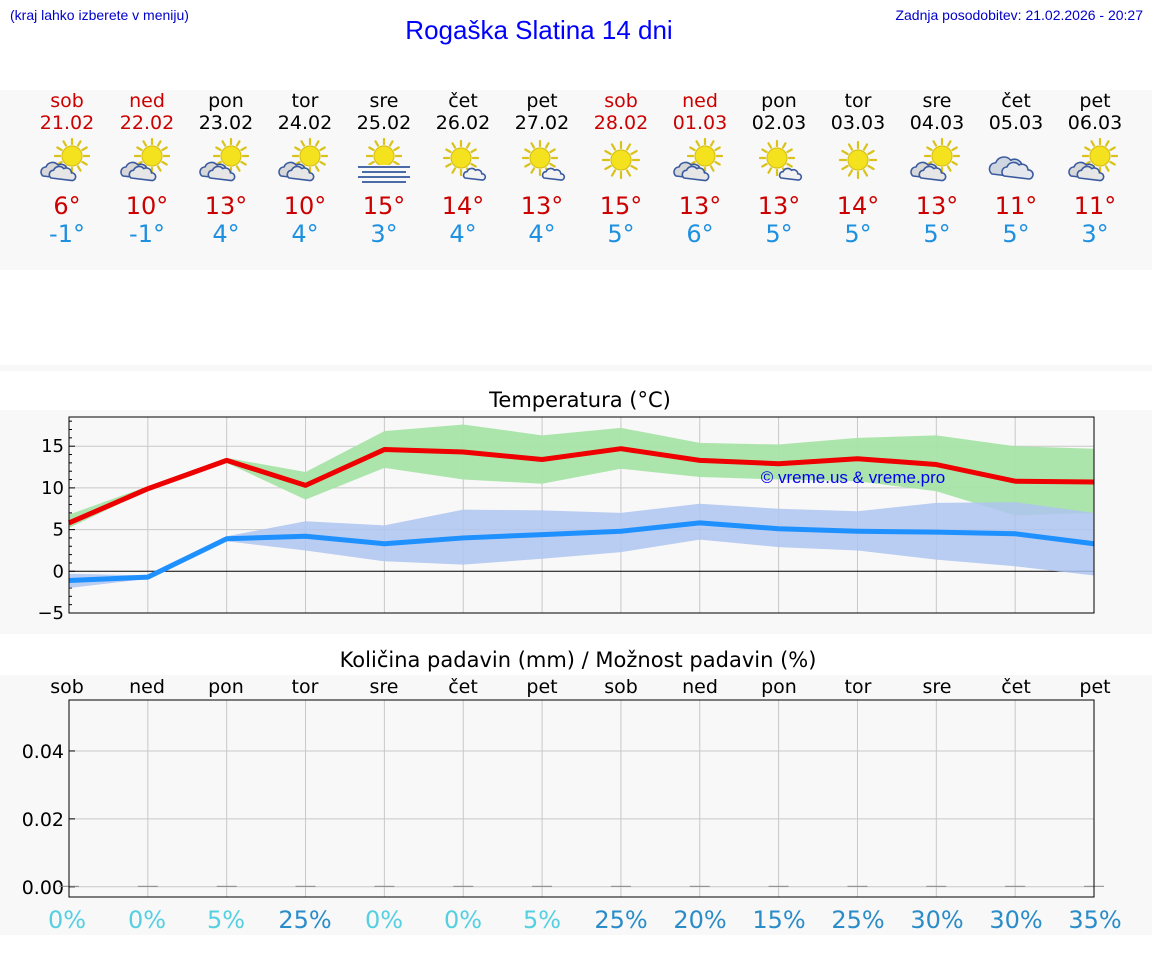 Image resolution: width=1152 pixels, height=975 pixels. What do you see at coordinates (52, 488) in the screenshot?
I see `y-tick-label: 10` at bounding box center [52, 488].